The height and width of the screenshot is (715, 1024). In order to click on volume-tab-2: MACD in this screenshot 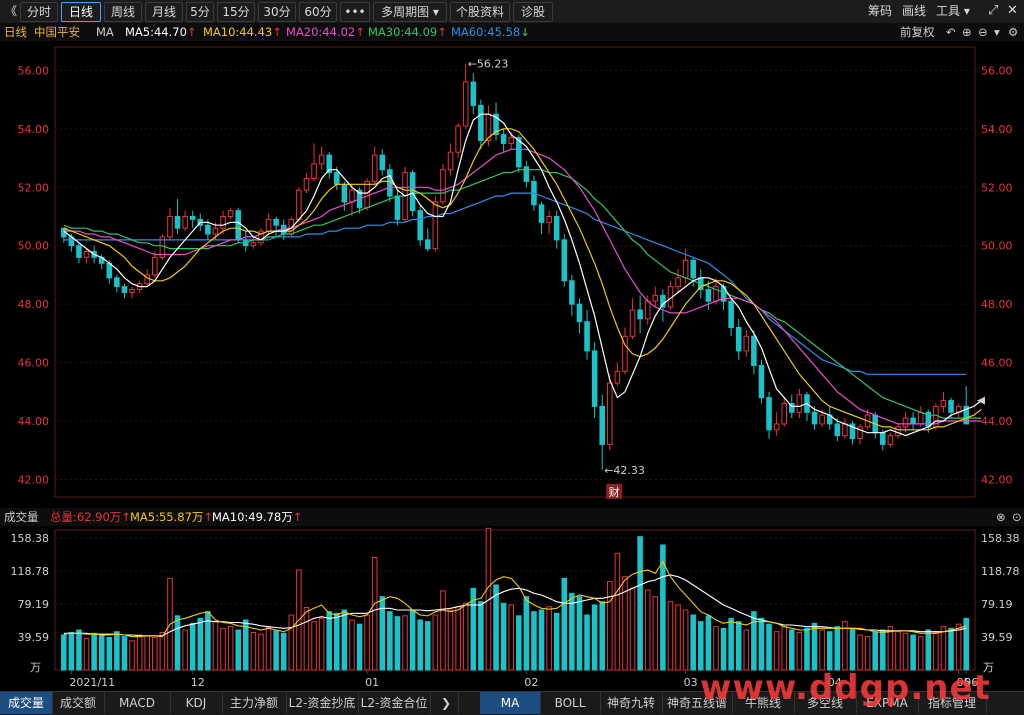, I will do `click(137, 703)`.